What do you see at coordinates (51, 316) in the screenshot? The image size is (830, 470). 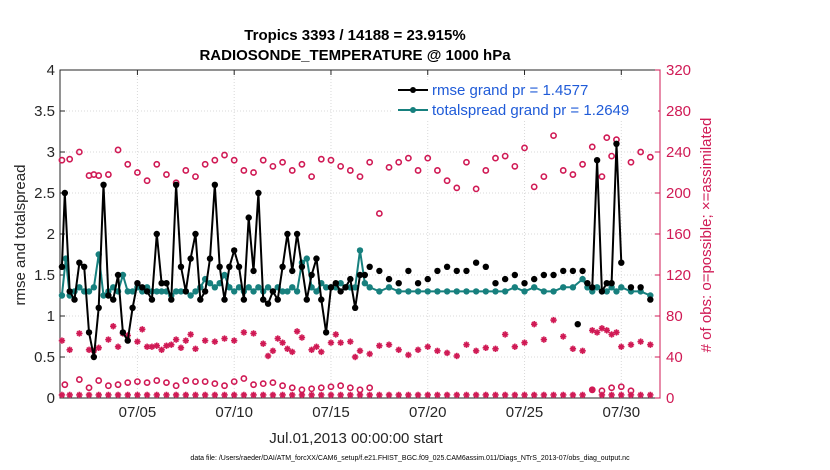 I see `y-left-tick-label: 1` at bounding box center [51, 316].